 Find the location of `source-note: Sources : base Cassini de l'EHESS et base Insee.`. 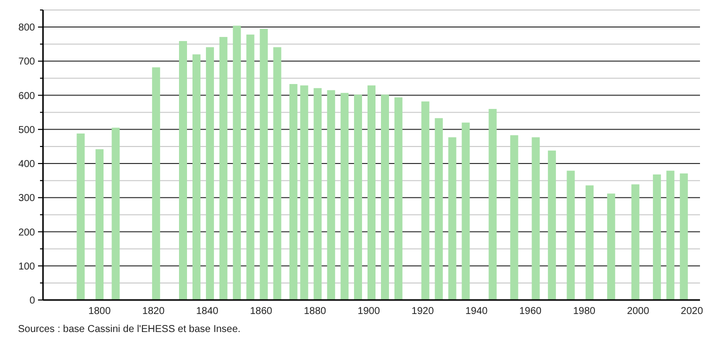

source-note: Sources : base Cassini de l'EHESS et base Insee. is located at coordinates (129, 329).